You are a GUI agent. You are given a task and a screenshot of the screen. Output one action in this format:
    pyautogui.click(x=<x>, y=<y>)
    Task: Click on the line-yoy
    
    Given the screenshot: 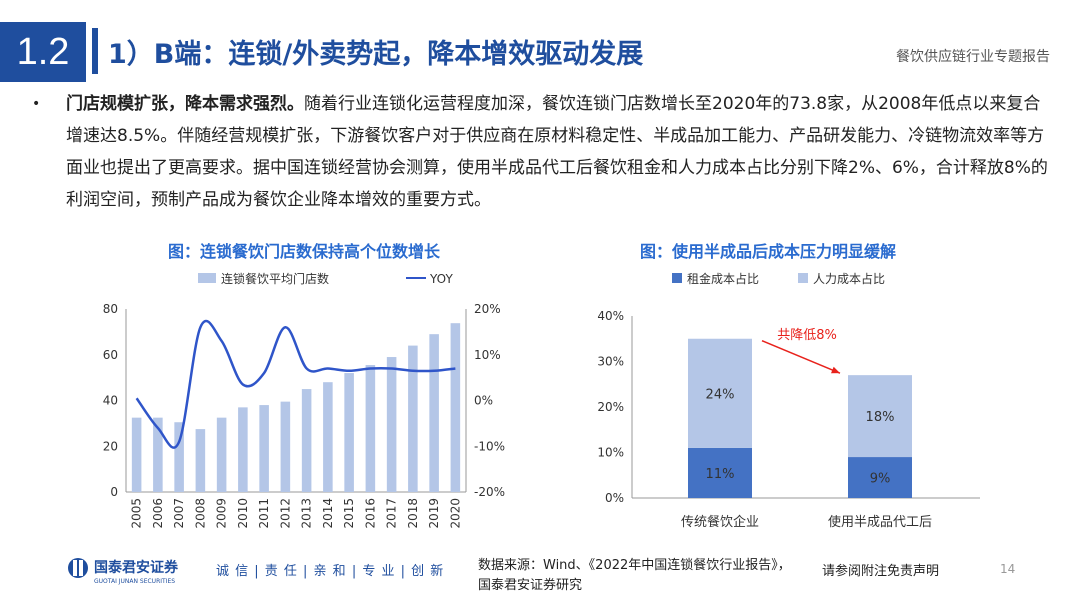 What is the action you would take?
    pyautogui.click(x=295, y=384)
    